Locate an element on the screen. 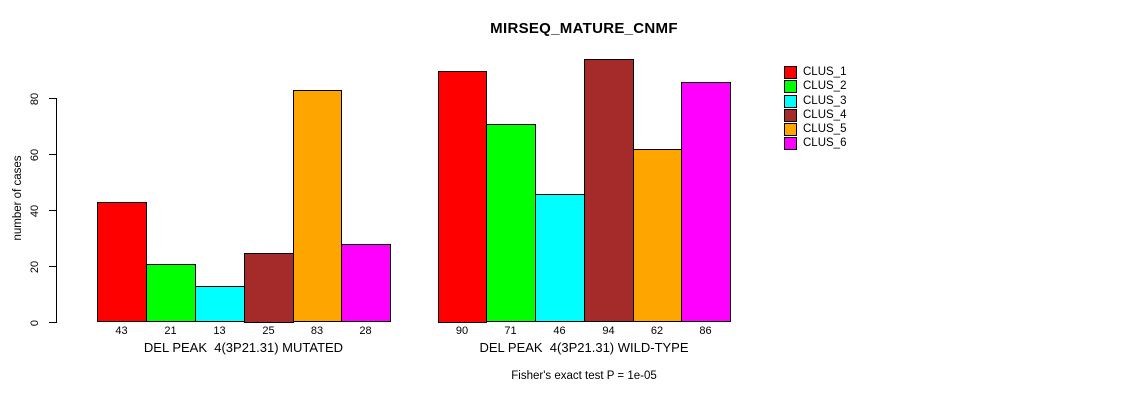 This screenshot has height=400, width=1140. legend-entry: CLUS_2 is located at coordinates (815, 87).